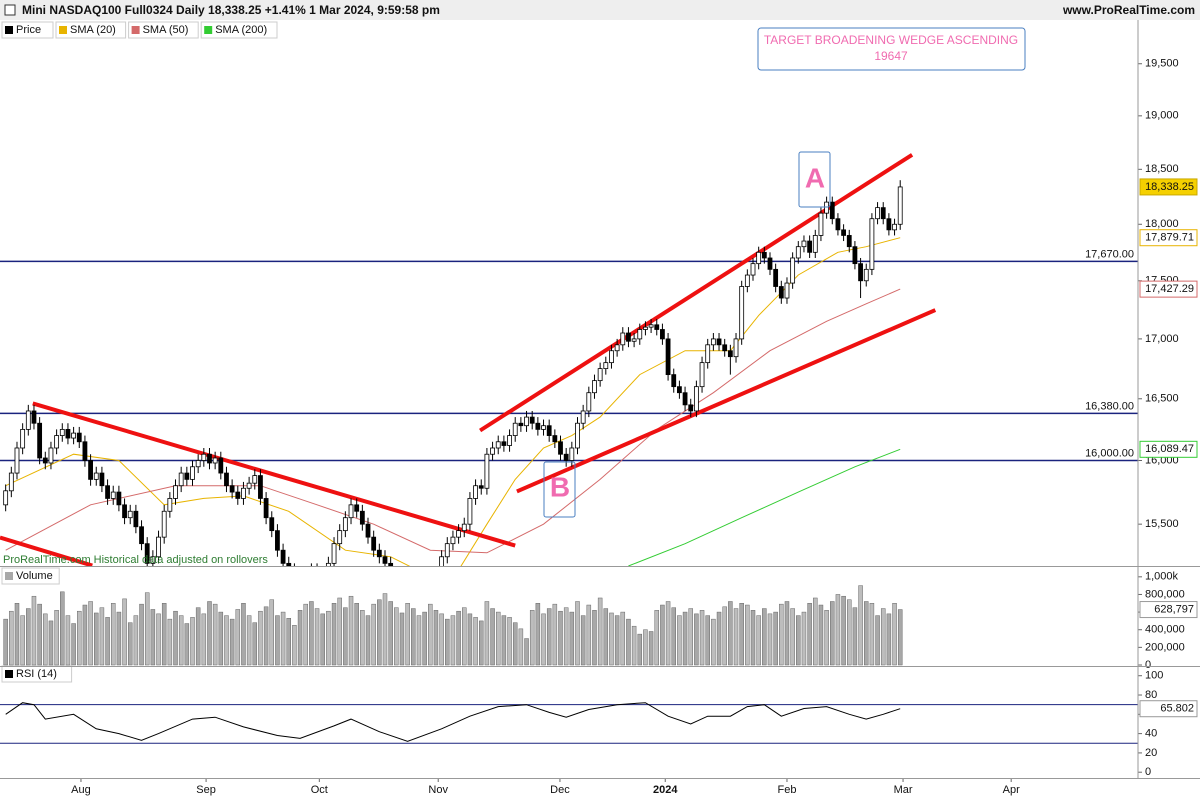 This screenshot has height=805, width=1200. Describe the element at coordinates (438, 790) in the screenshot. I see `x-tick-label: Nov` at that location.